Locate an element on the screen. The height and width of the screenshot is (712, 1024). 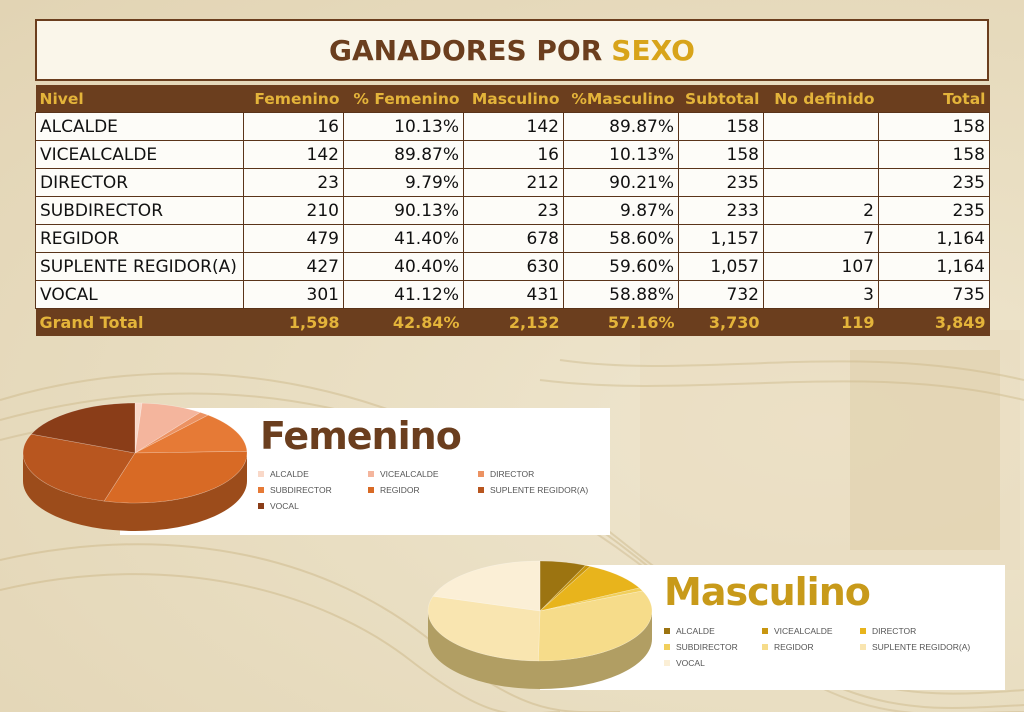
table-cell: VICEALCALDE is located at coordinates (139, 154).